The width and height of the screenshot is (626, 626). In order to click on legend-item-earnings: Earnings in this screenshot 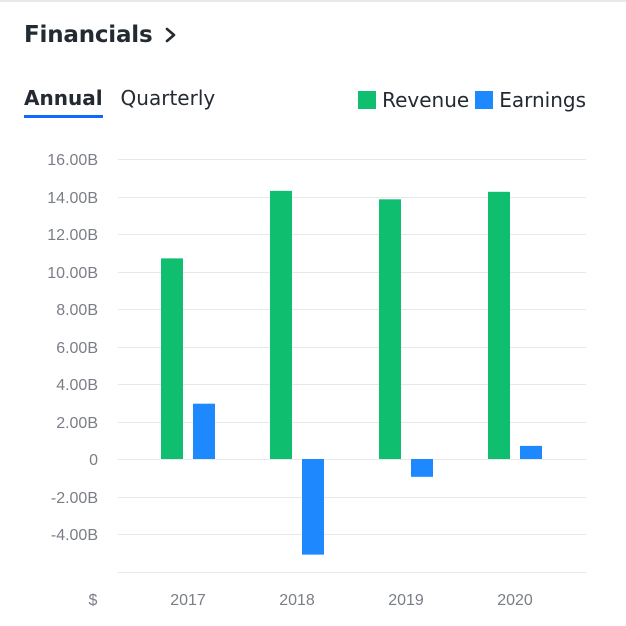, I will do `click(530, 100)`.